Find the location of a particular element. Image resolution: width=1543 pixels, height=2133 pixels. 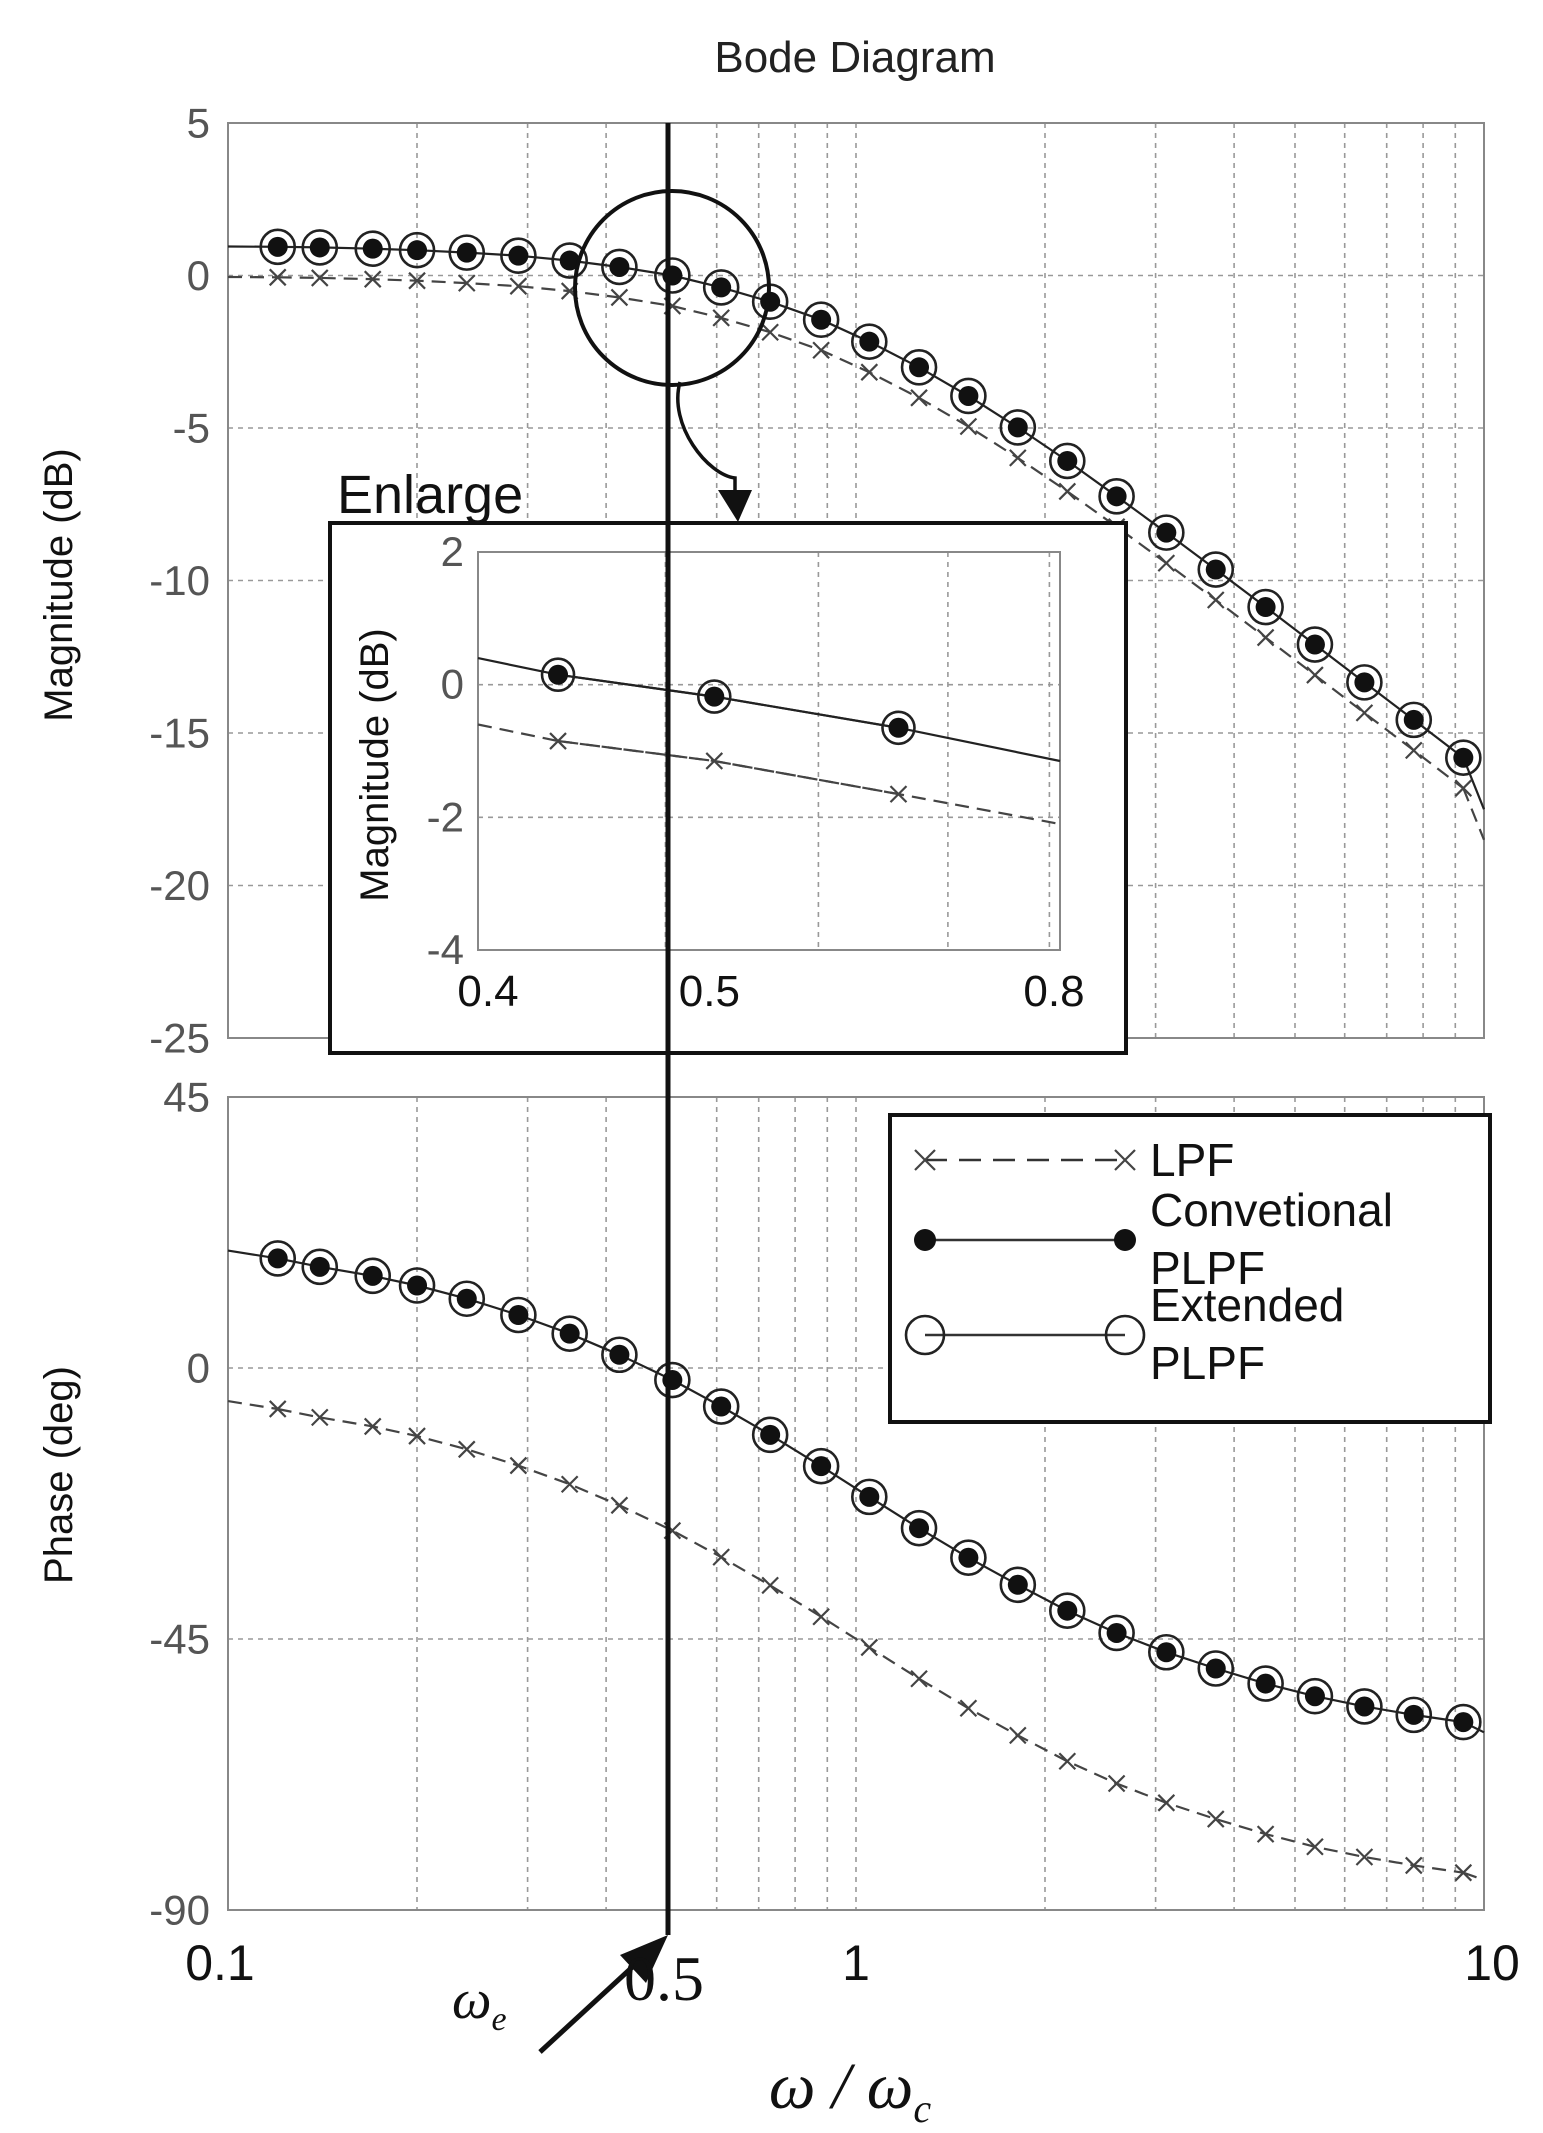

legend-marker-dot is located at coordinates (925, 1240).